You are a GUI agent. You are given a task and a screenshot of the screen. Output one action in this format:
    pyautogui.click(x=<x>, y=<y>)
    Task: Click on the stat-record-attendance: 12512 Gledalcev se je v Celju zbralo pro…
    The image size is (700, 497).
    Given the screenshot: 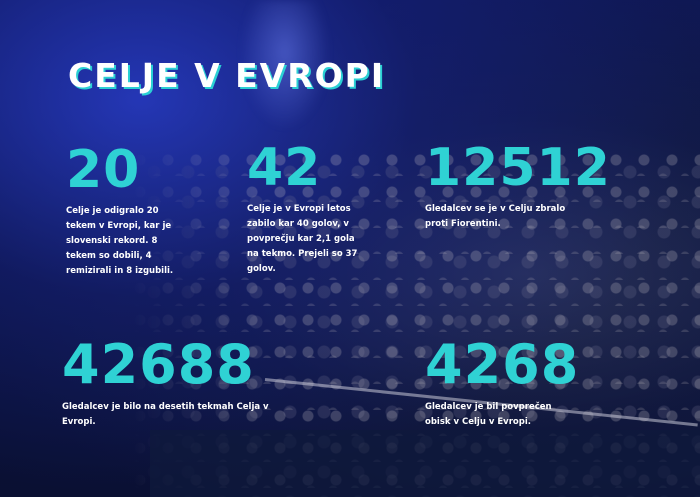 What is the action you would take?
    pyautogui.click(x=518, y=187)
    